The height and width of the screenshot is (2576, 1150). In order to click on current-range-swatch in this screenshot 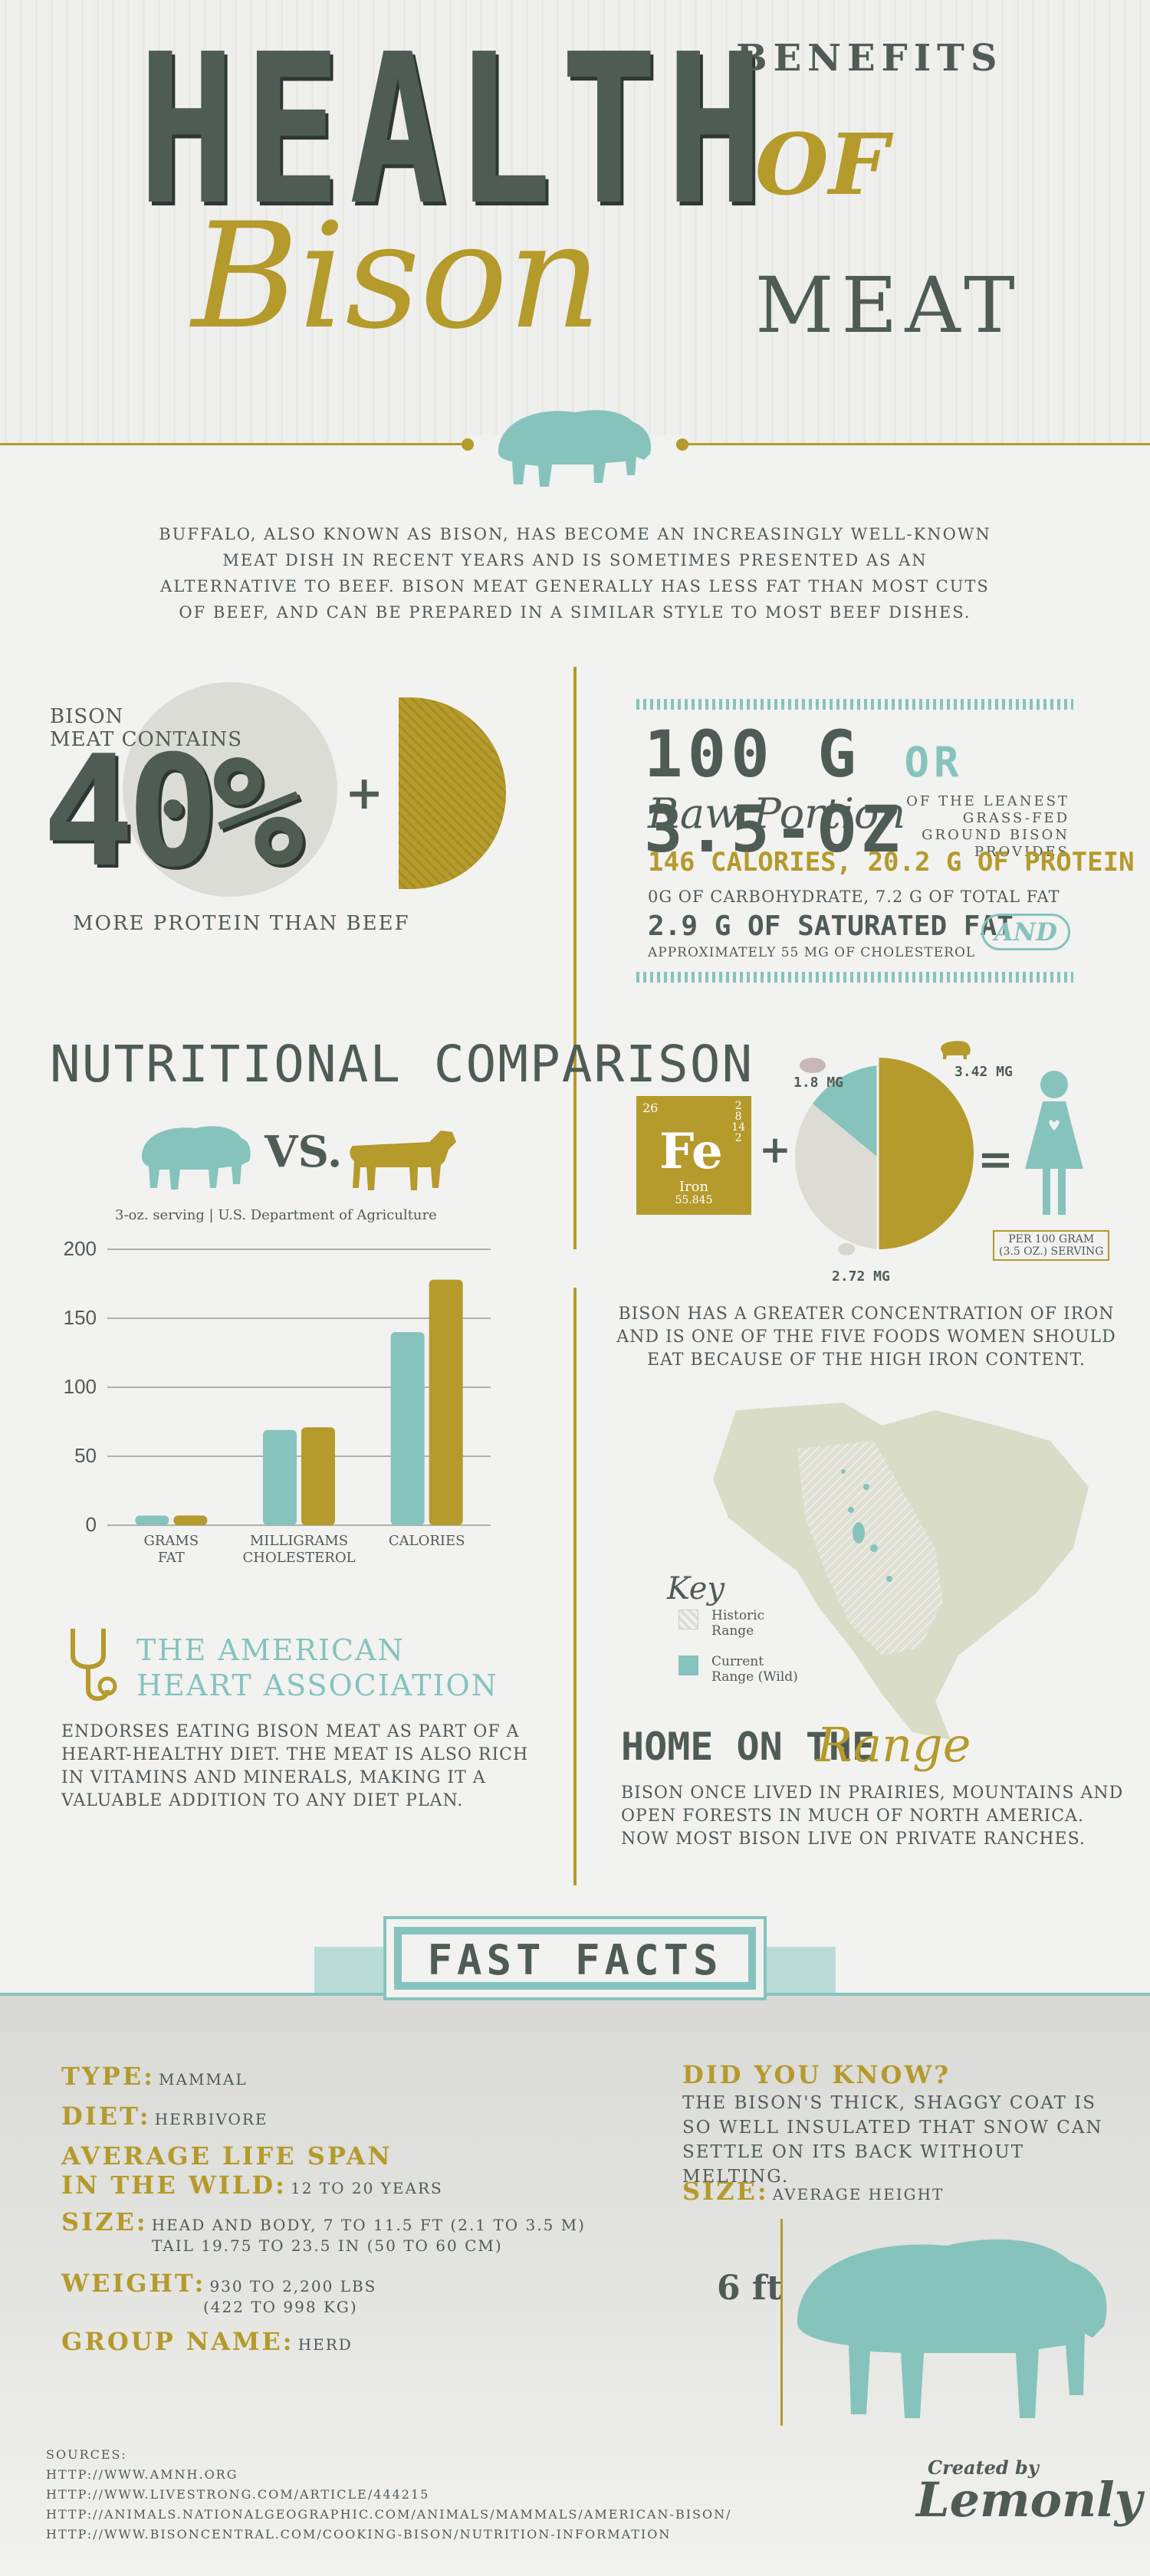, I will do `click(688, 1665)`.